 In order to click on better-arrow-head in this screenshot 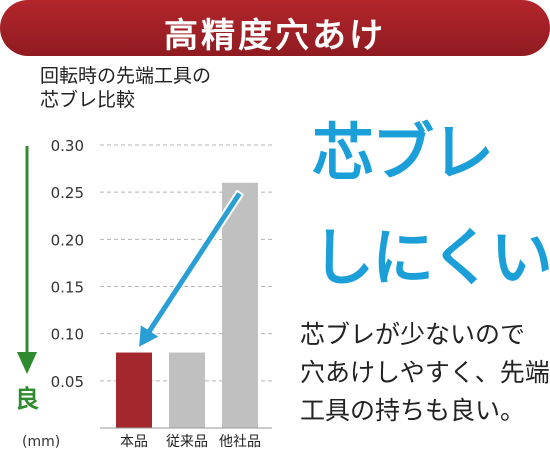, I will do `click(27, 363)`.